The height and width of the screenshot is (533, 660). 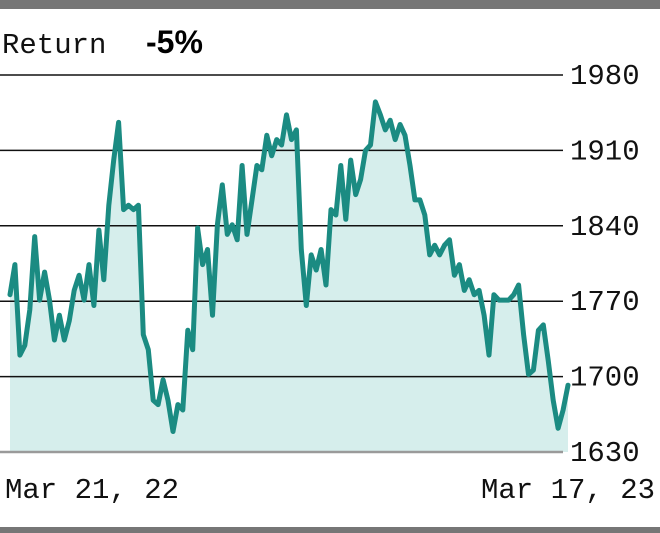 I want to click on y-tick-label: 1980, so click(x=605, y=76).